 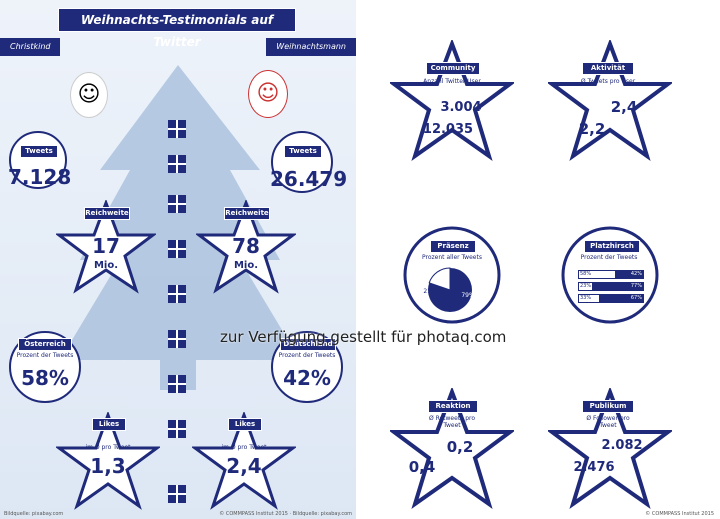 What do you see at coordinates (177, 28) in the screenshot?
I see `page-title: Weihnachts-Testimonials auf Twitter` at bounding box center [177, 28].